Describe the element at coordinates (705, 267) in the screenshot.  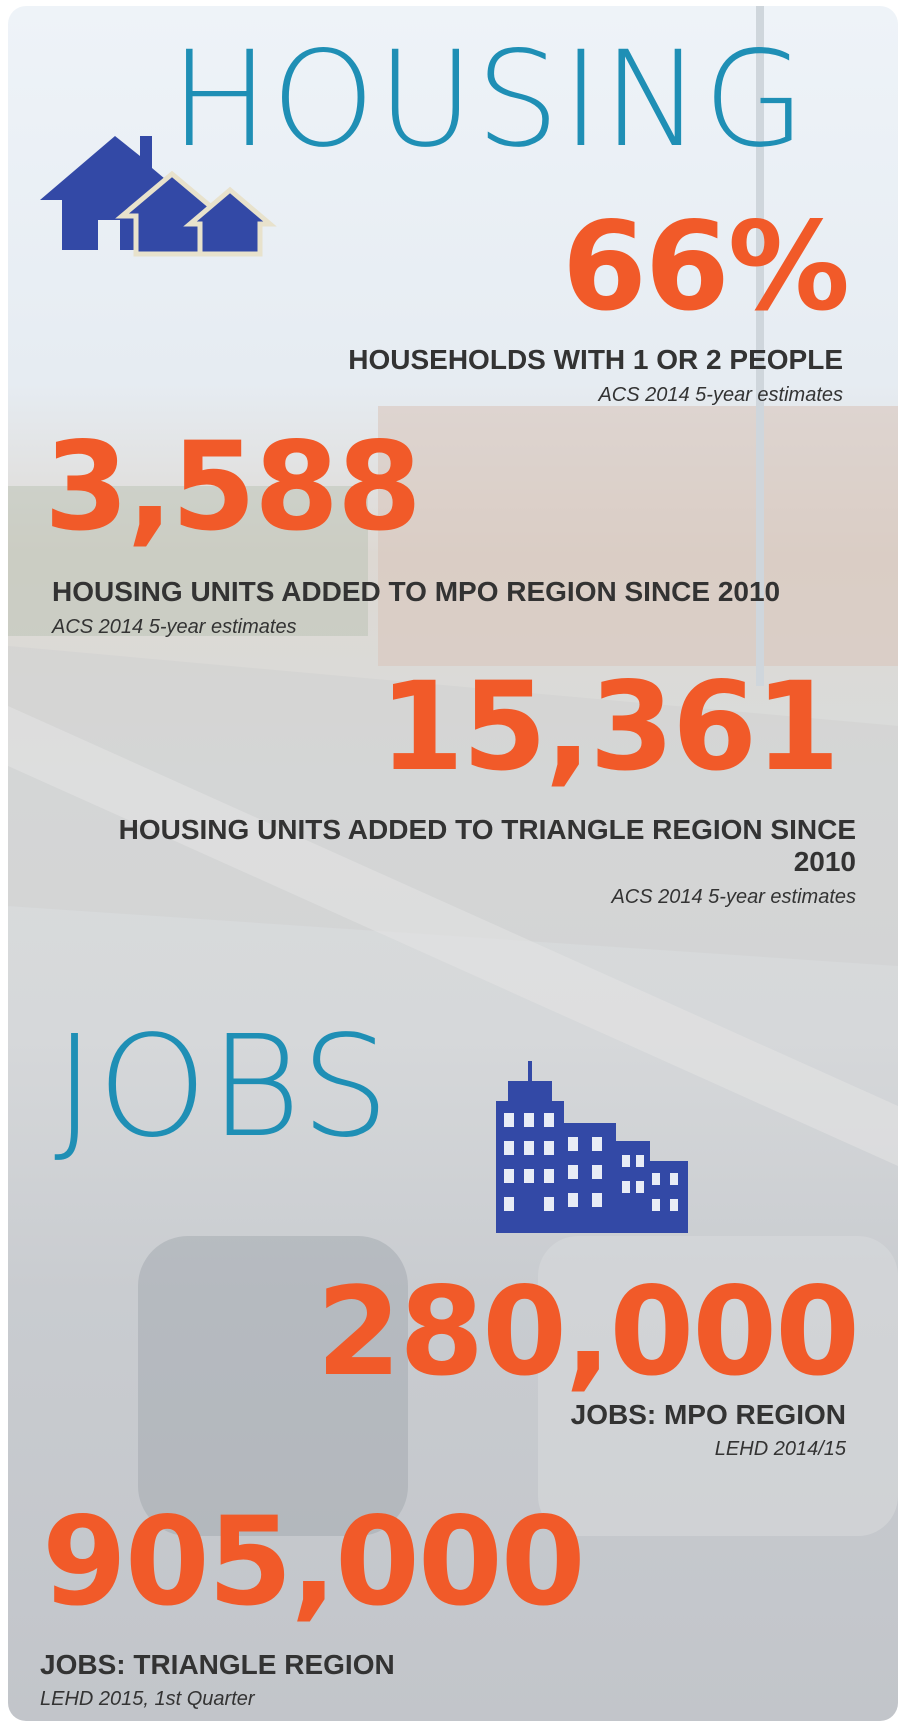
I see `stat-value: 66%` at that location.